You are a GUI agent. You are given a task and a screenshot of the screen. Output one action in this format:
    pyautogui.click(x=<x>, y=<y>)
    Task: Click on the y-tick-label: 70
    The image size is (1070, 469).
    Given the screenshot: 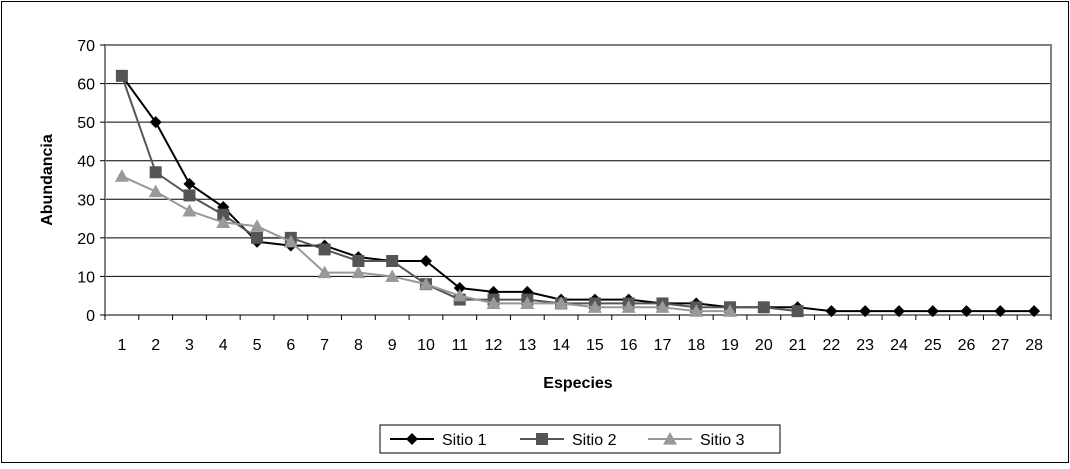 What is the action you would take?
    pyautogui.click(x=86, y=46)
    